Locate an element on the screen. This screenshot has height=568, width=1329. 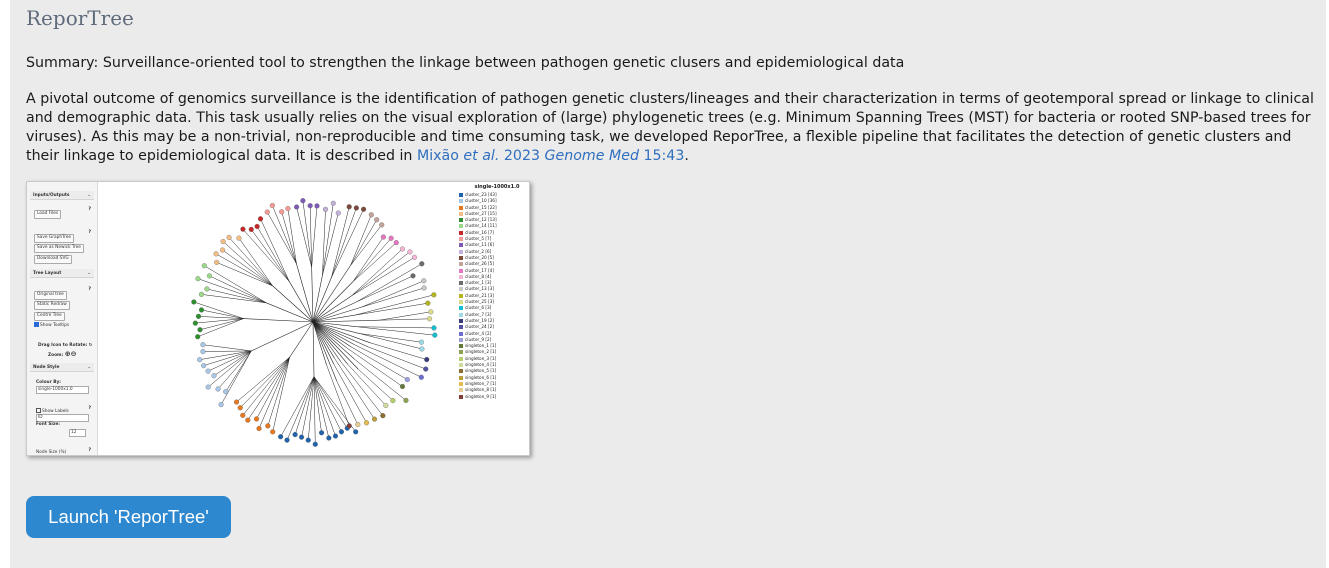
legend-label: cluster_25 [3] is located at coordinates (479, 302).